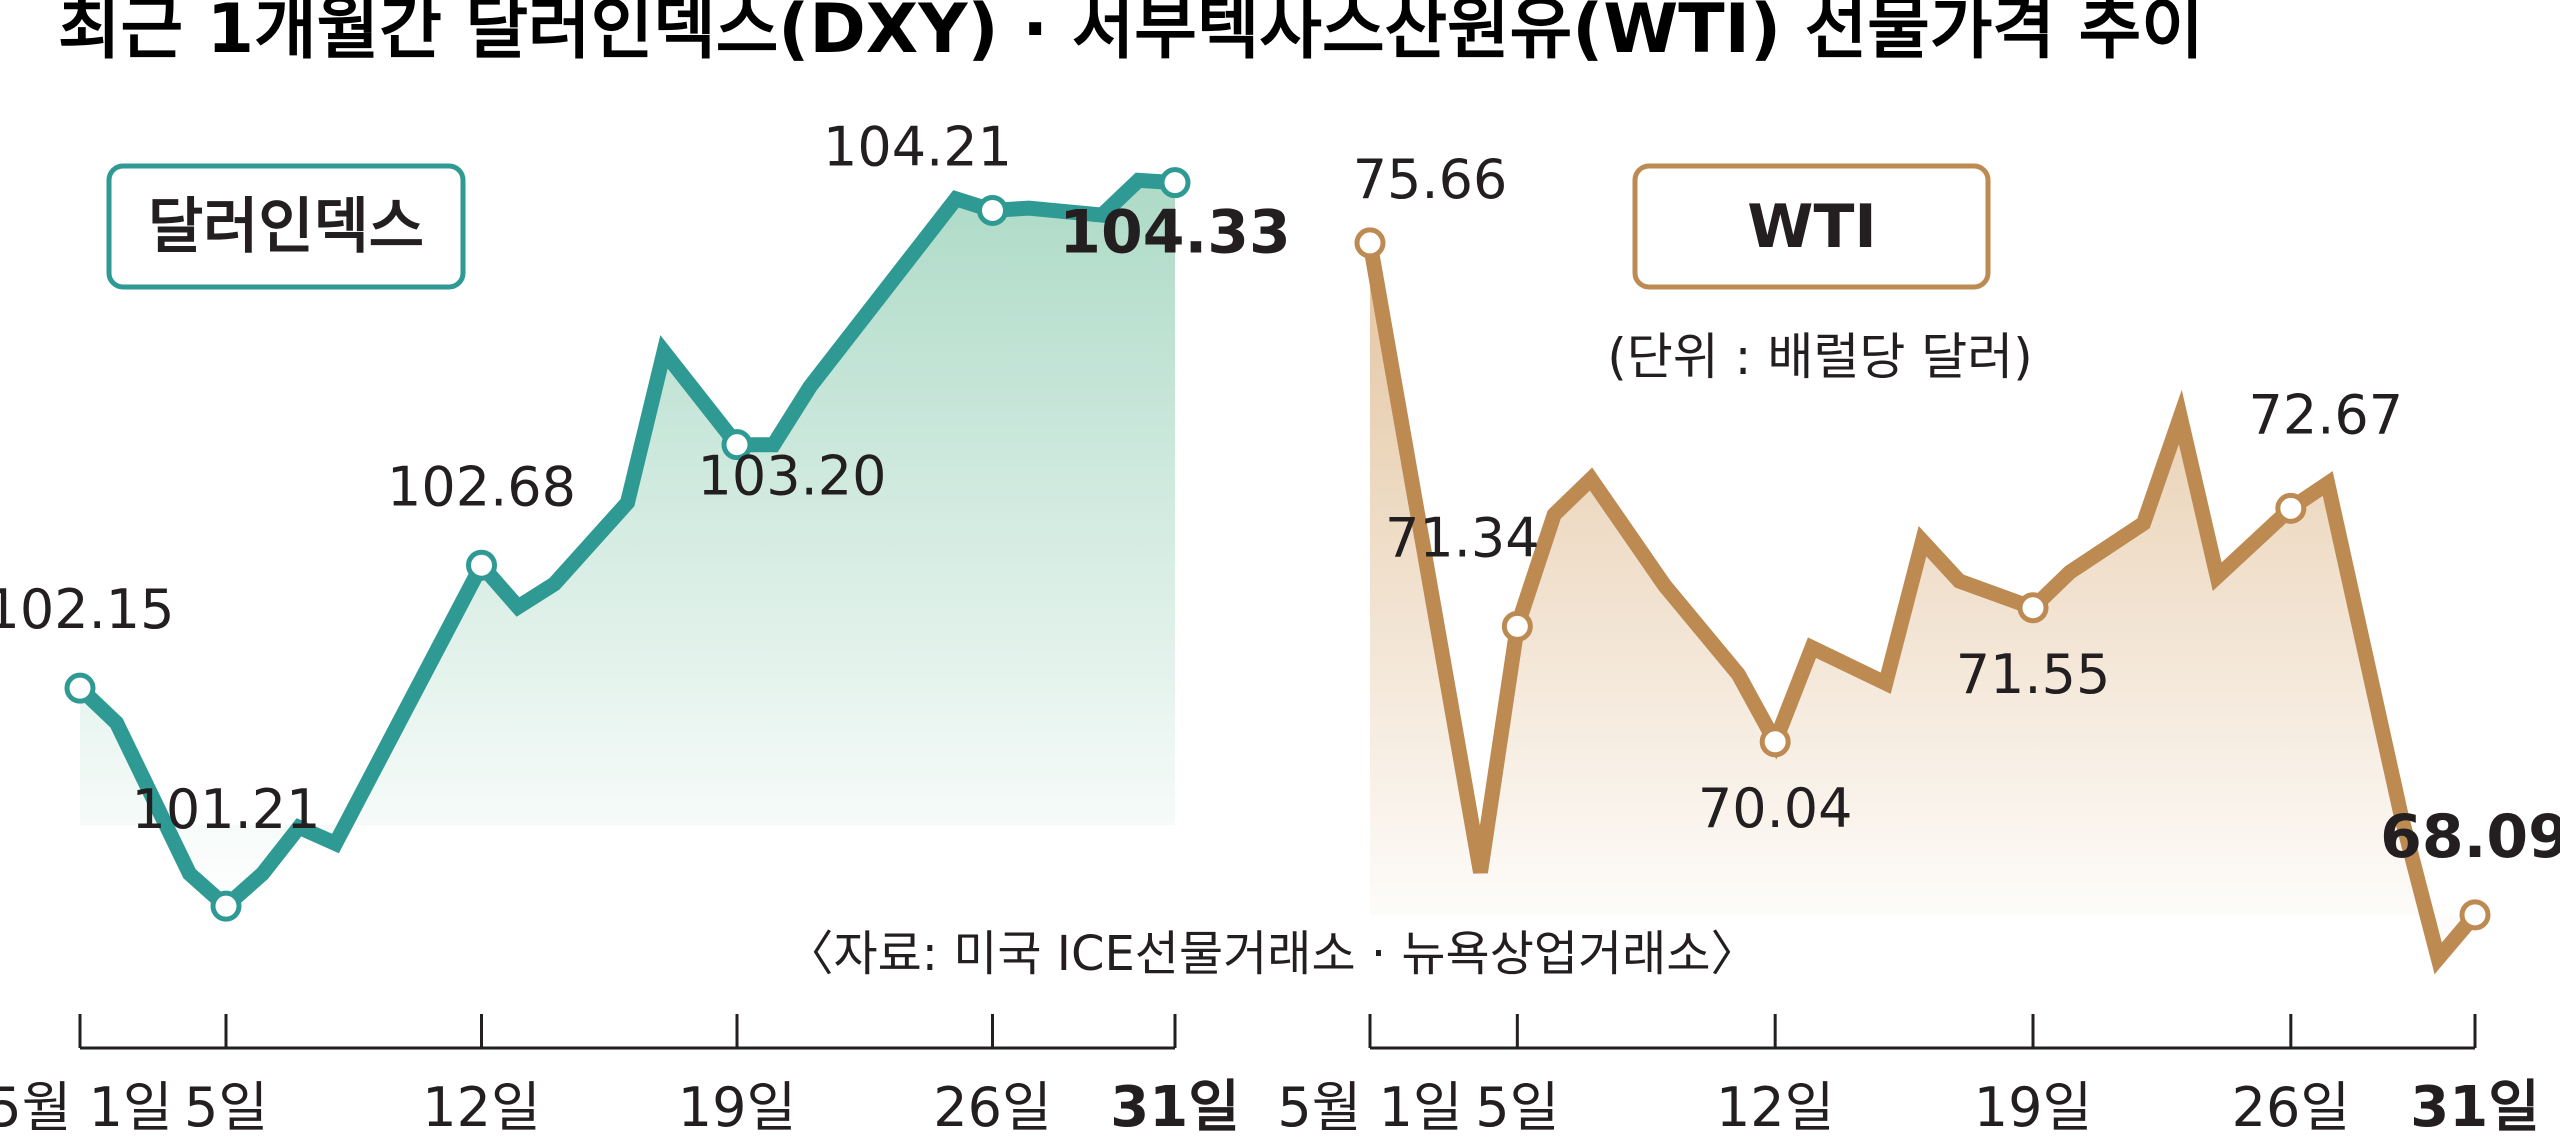 The width and height of the screenshot is (2560, 1137). What do you see at coordinates (2470, 837) in the screenshot?
I see `wti-data-label: 68.09` at bounding box center [2470, 837].